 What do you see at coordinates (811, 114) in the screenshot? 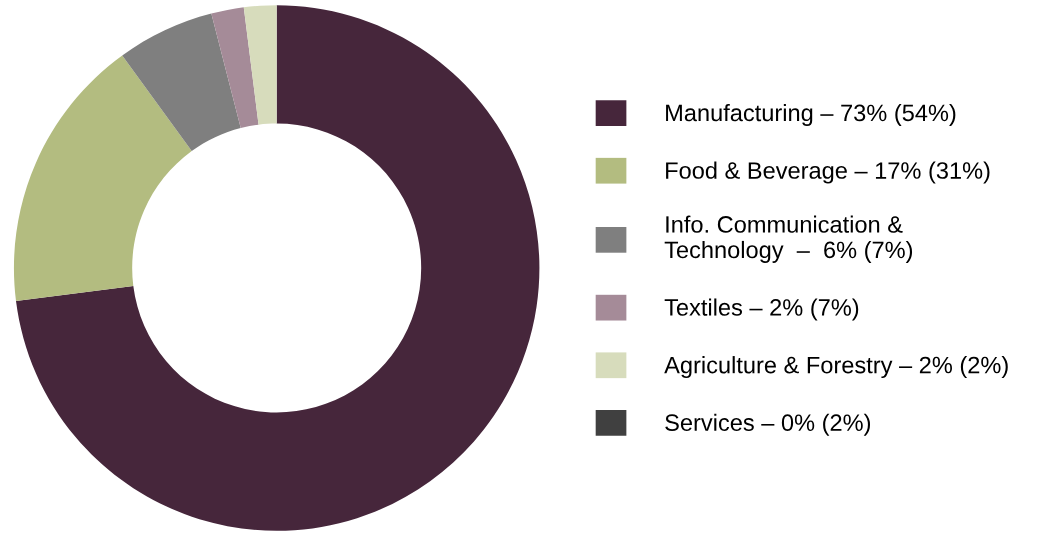
I see `legend-label: Manufacturing – 73% (54%)` at bounding box center [811, 114].